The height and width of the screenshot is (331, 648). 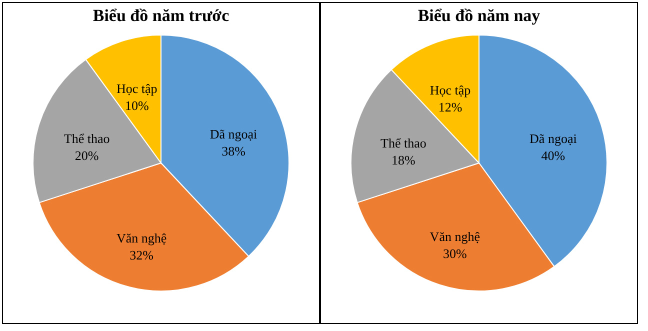 What do you see at coordinates (450, 106) in the screenshot?
I see `data-label: 12%` at bounding box center [450, 106].